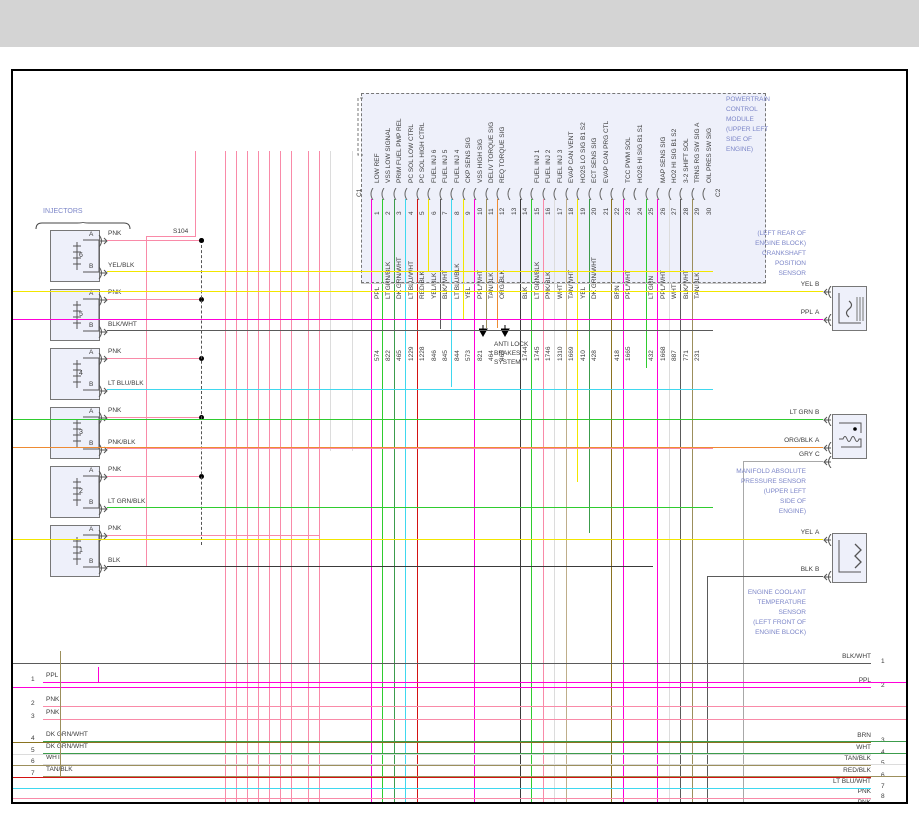 Image resolution: width=919 pixels, height=813 pixels. What do you see at coordinates (675, 355) in the screenshot?
I see `pcm-circuit-27: 887` at bounding box center [675, 355].